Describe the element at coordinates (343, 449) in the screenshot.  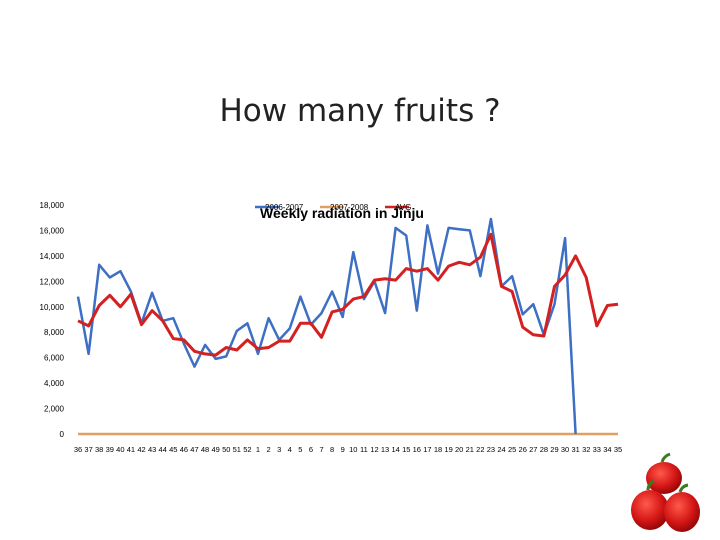
I see `x-tick-label: 9` at that location.